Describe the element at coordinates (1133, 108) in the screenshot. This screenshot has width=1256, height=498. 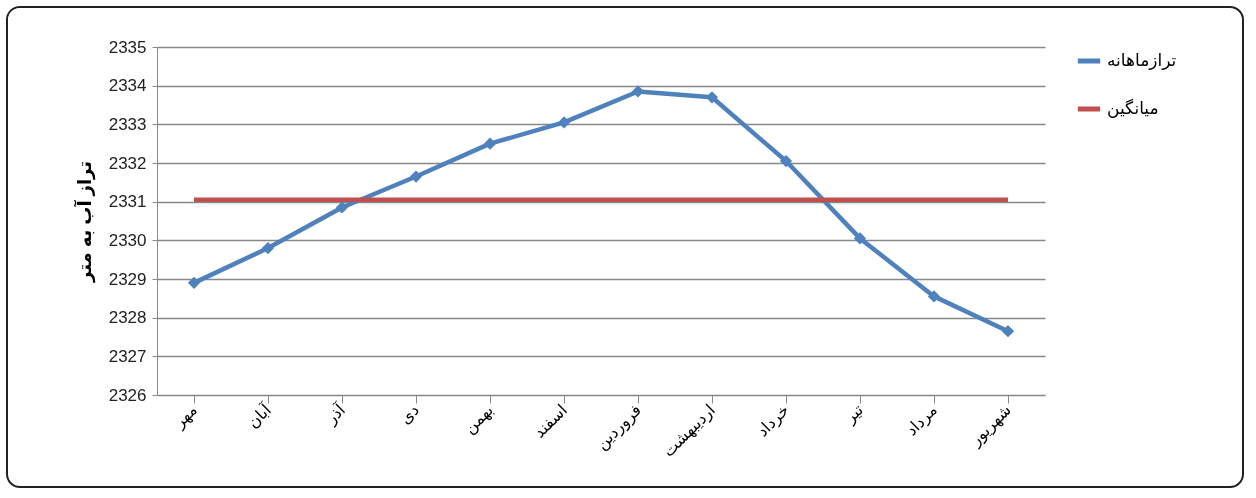
I see `legend-label: میانگین` at that location.